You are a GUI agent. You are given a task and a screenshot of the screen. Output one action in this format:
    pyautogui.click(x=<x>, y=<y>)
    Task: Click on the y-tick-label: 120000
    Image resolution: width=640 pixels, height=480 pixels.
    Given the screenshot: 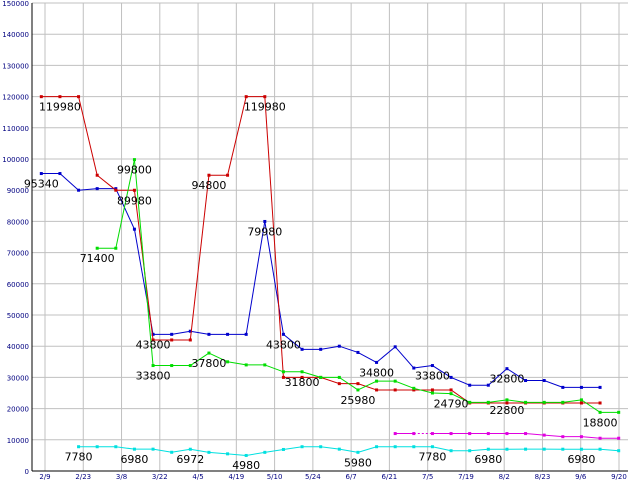 What is the action you would take?
    pyautogui.click(x=15, y=98)
    